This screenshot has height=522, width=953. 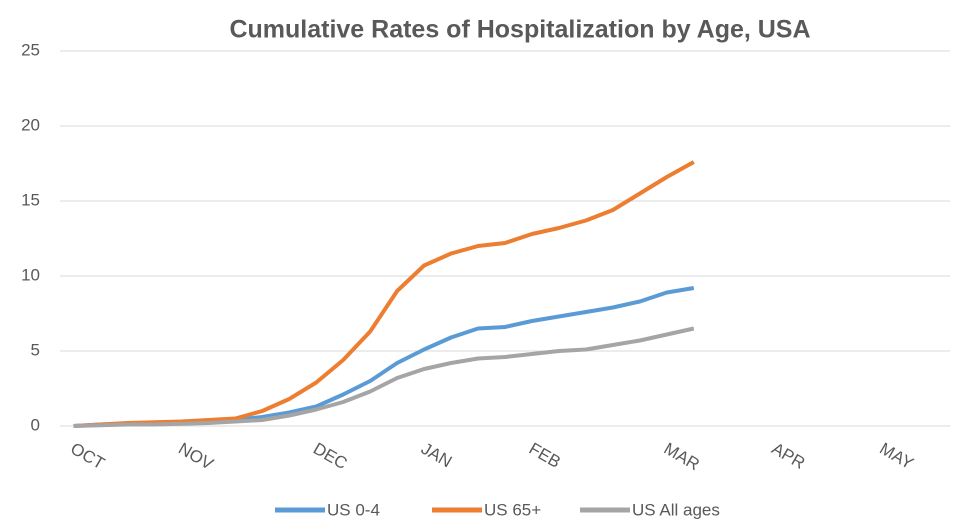 What do you see at coordinates (196, 456) in the screenshot?
I see `x-tick-label: NOV` at bounding box center [196, 456].